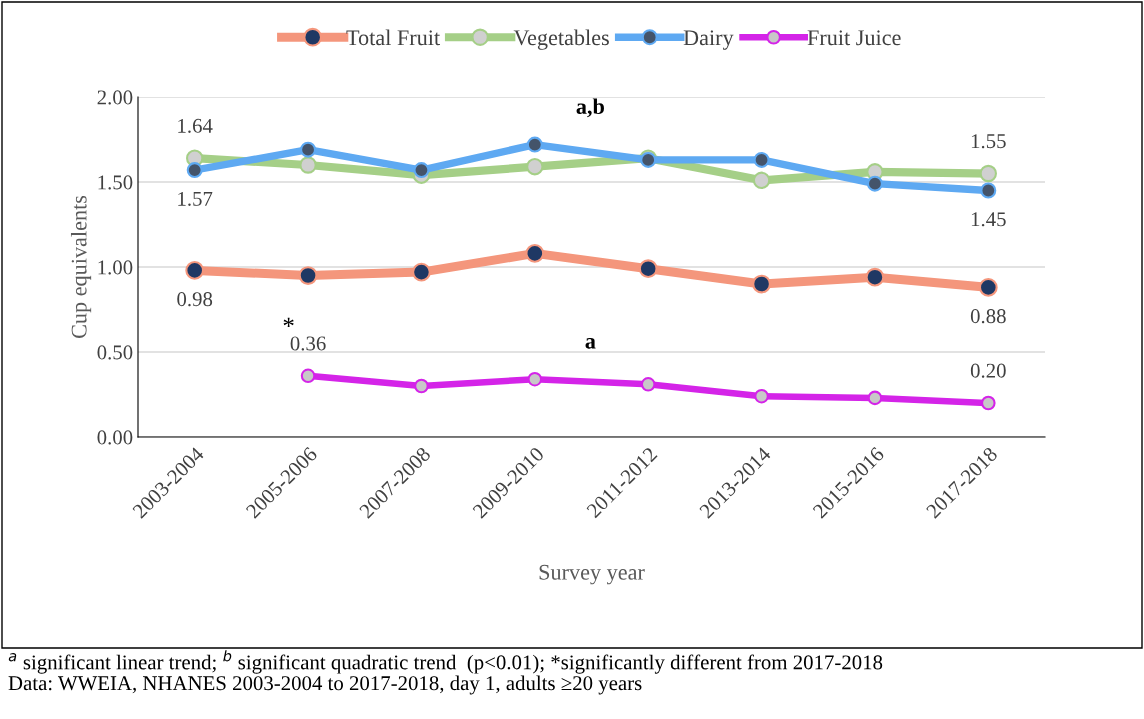  I want to click on data-label: 1.55, so click(988, 141).